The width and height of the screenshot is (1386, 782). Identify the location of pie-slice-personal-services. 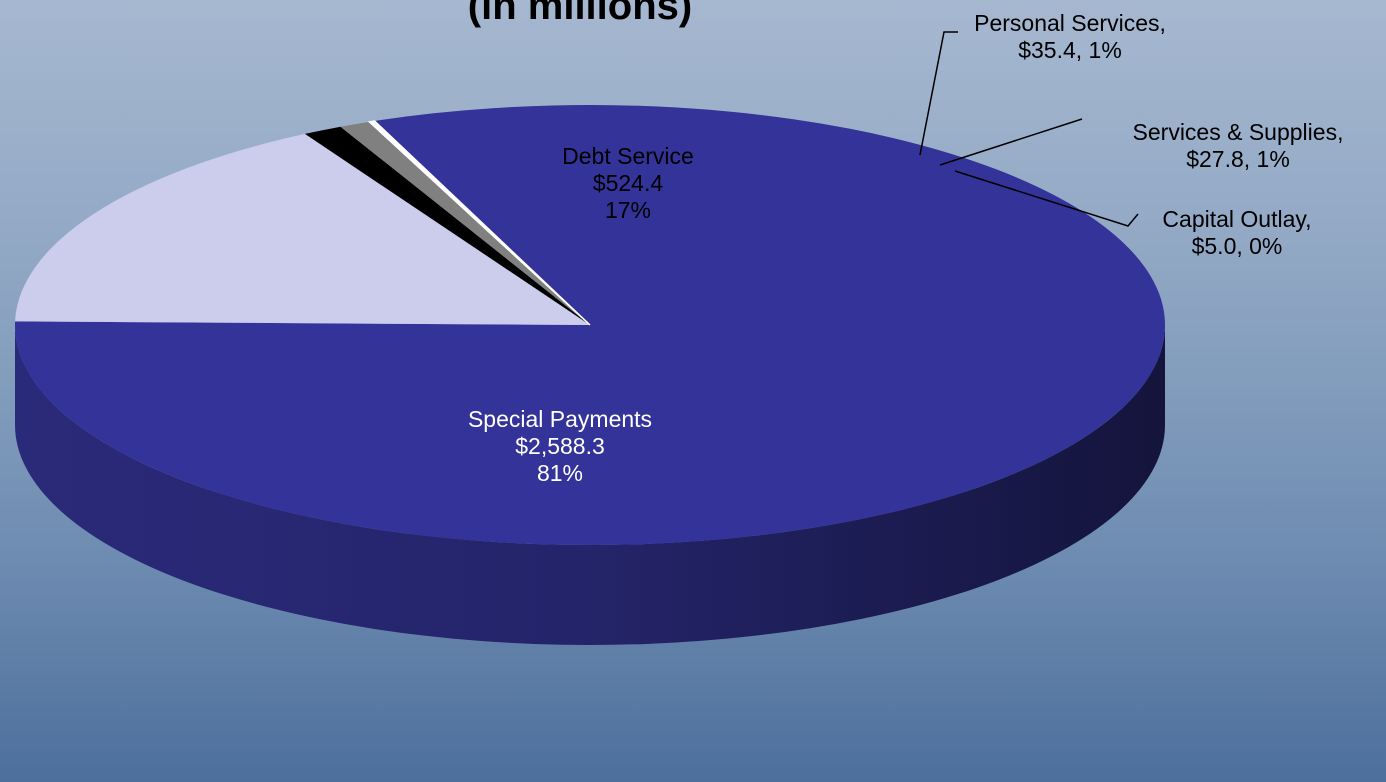
(447, 226).